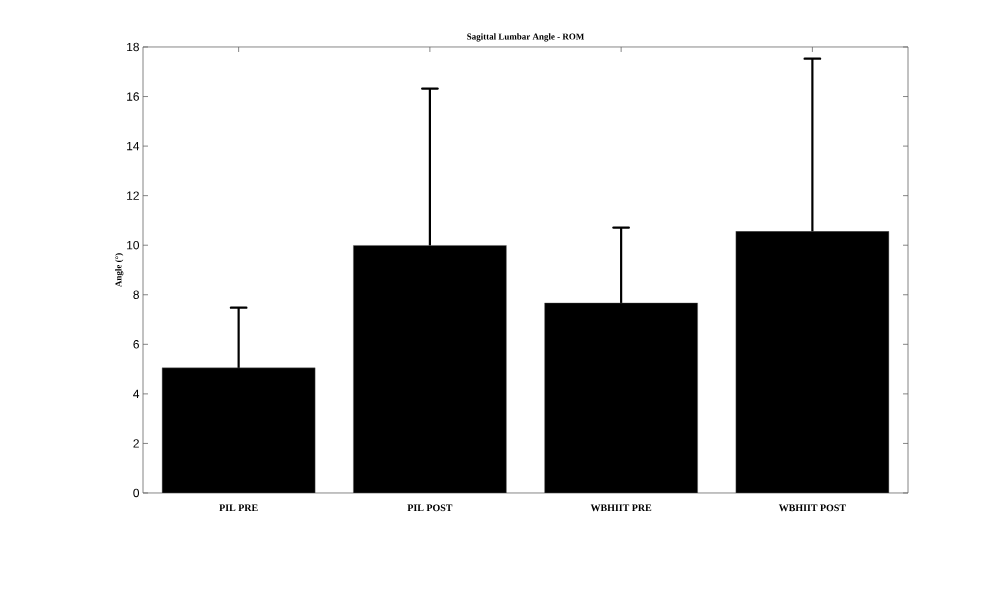  What do you see at coordinates (133, 96) in the screenshot?
I see `y-tick-label: 16` at bounding box center [133, 96].